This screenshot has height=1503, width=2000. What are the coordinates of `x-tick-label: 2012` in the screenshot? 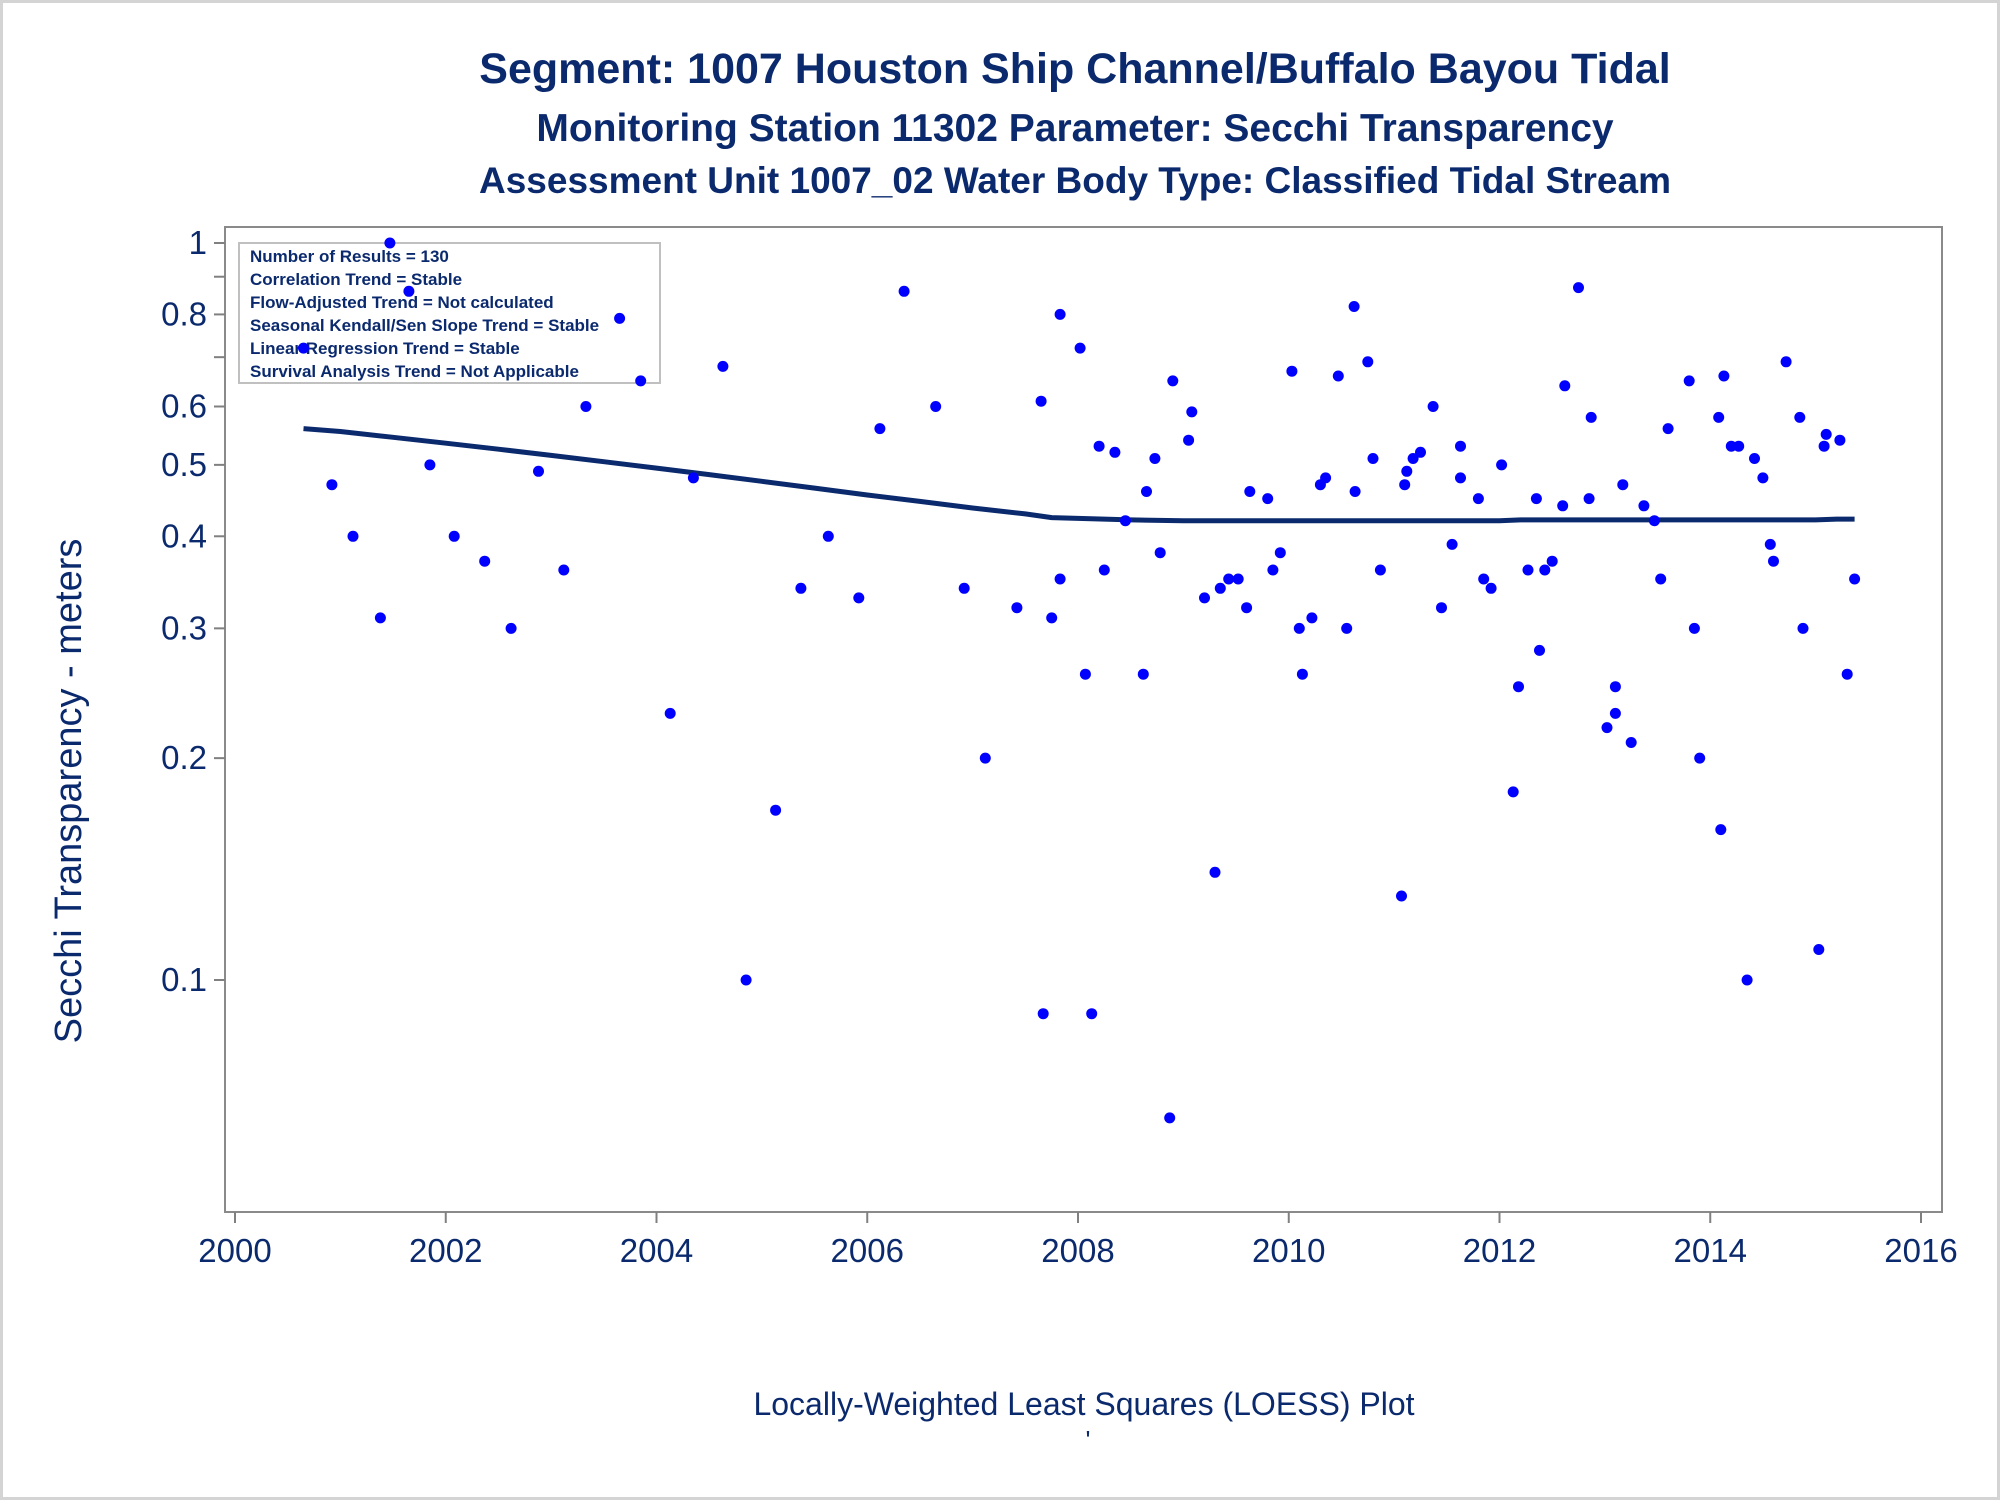 It's located at (1499, 1250).